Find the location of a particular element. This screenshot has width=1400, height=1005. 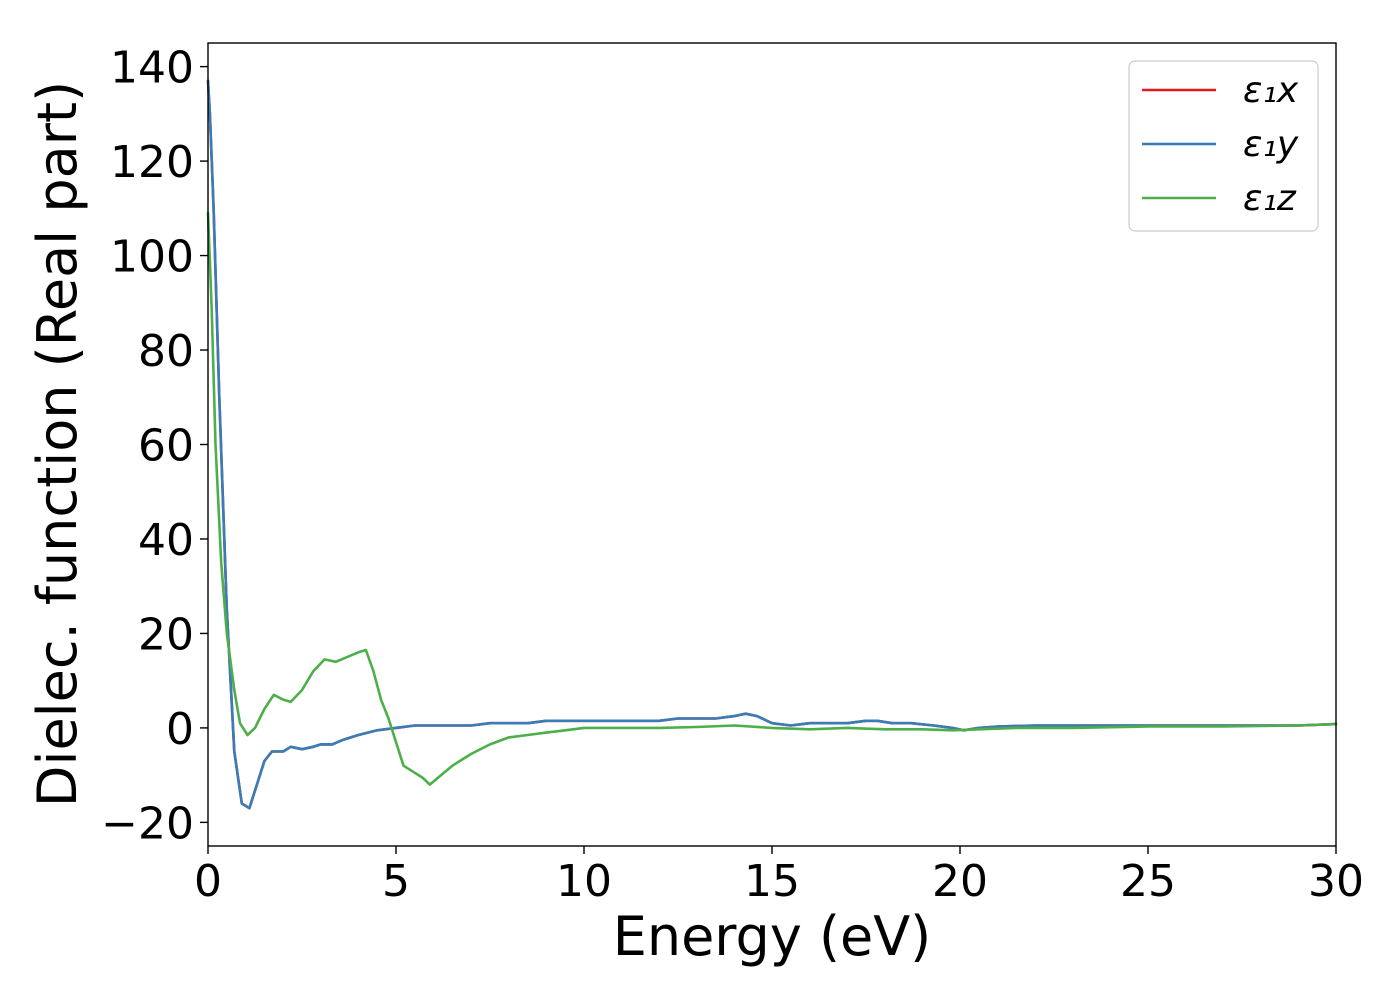

y-tick-label: 20 is located at coordinates (166, 634).